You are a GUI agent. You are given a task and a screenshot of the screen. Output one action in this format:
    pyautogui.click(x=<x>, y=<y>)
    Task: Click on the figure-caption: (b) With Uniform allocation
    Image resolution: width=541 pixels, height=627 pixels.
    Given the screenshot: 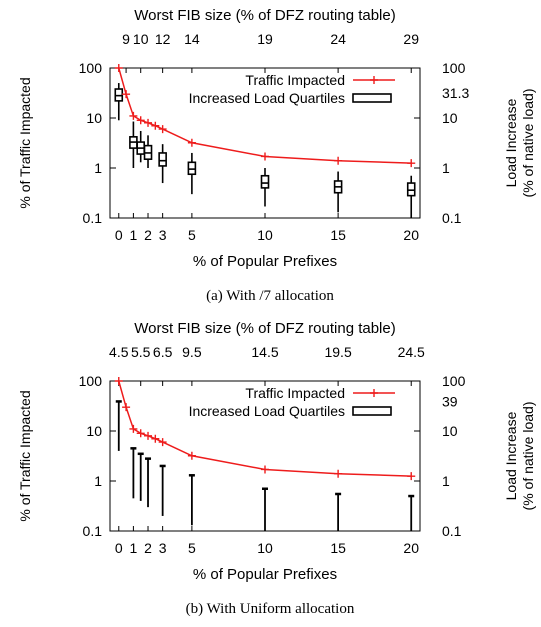 What is the action you would take?
    pyautogui.click(x=270, y=609)
    